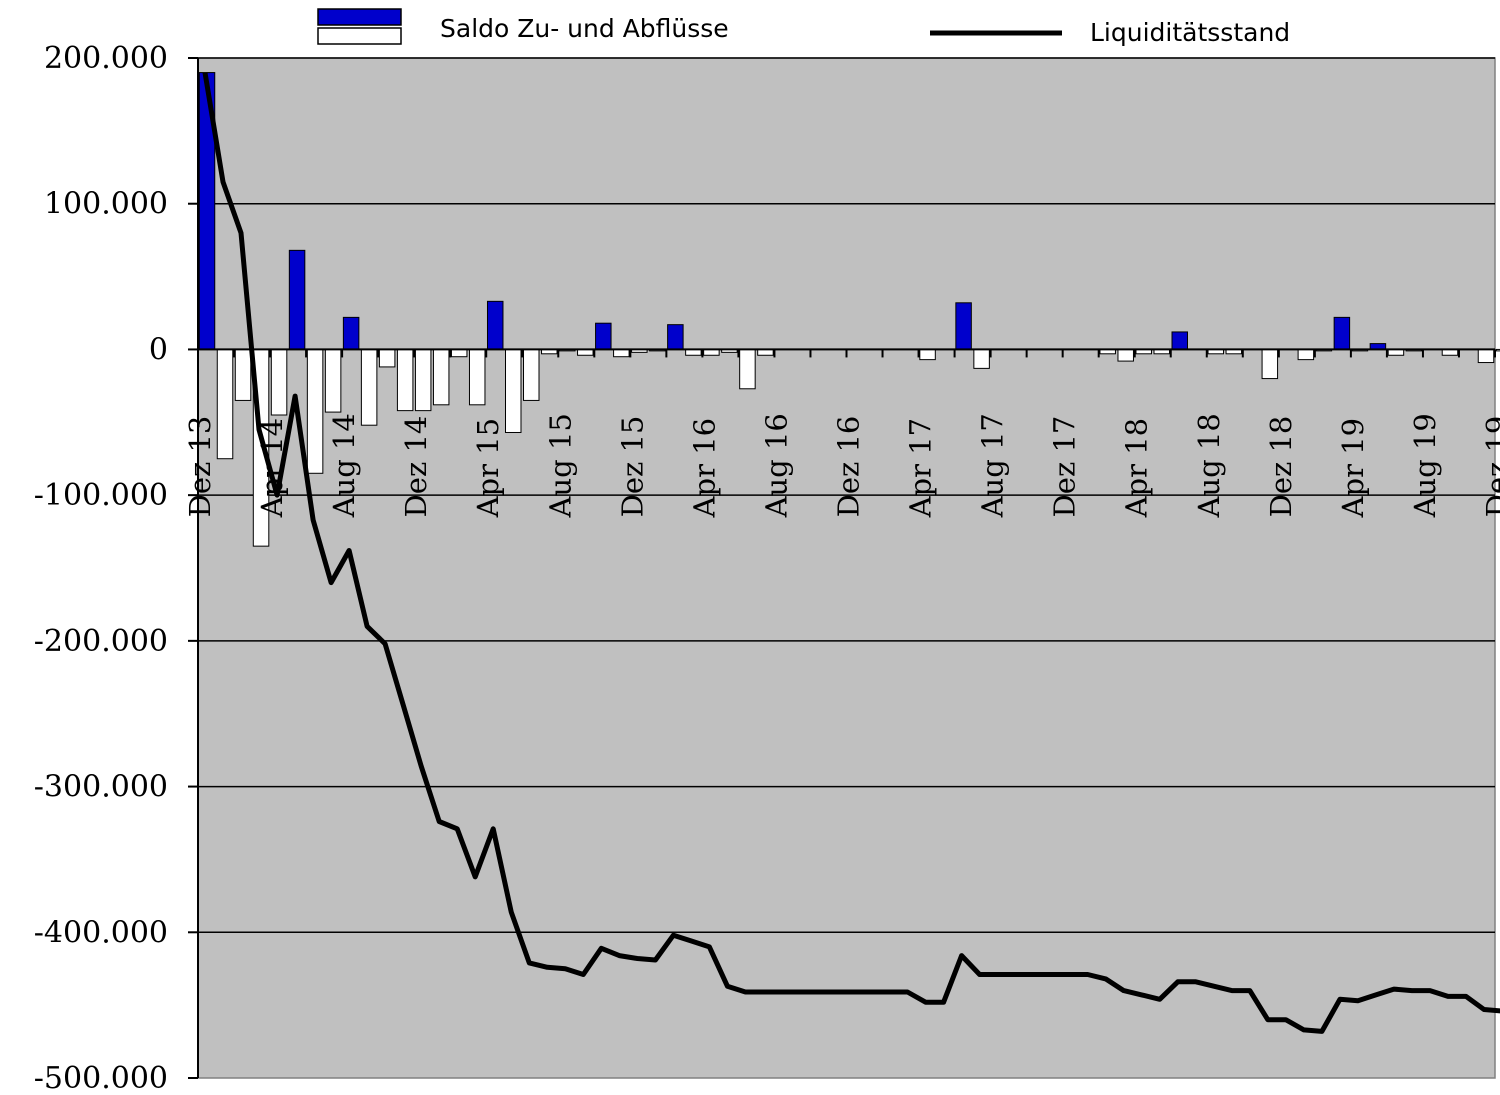  I want to click on x-tick-label: Dez 19, so click(1490, 467).